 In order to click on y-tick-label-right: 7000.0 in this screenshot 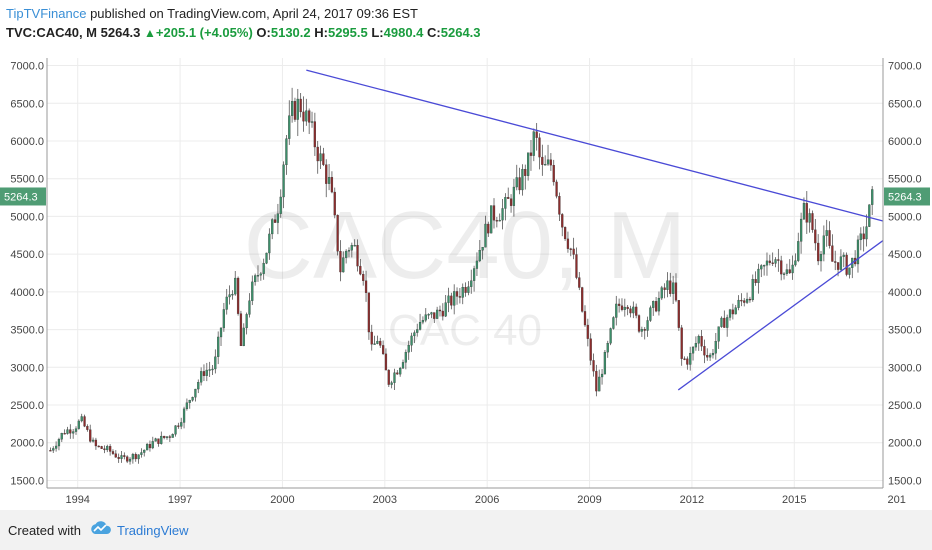, I will do `click(905, 67)`.